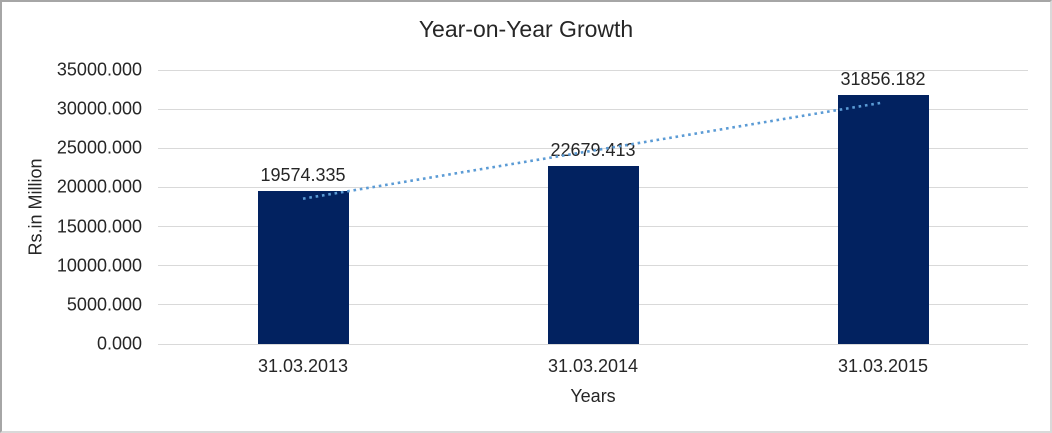 This screenshot has height=433, width=1052. Describe the element at coordinates (99, 147) in the screenshot. I see `y-tick-label: 25000.000` at that location.